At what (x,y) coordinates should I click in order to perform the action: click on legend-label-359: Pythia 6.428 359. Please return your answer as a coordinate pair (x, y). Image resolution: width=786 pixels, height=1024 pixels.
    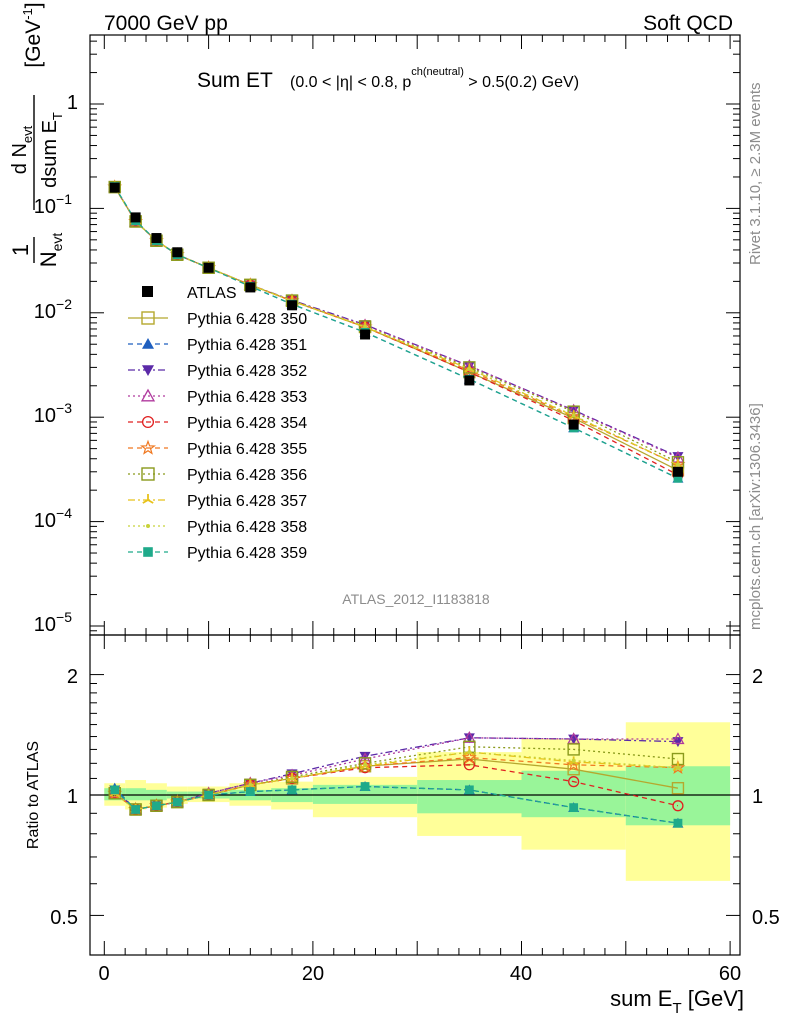
    Looking at the image, I should click on (247, 553).